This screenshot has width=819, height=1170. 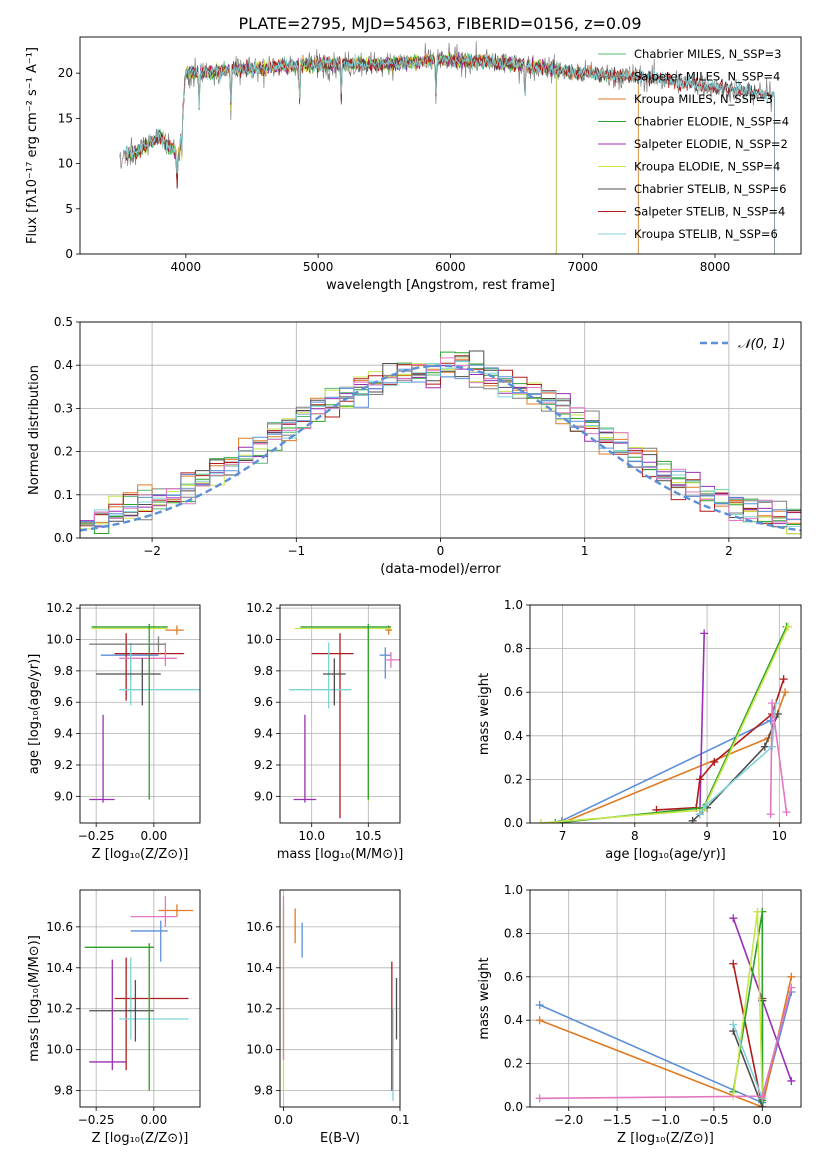 What do you see at coordinates (63, 671) in the screenshot?
I see `z-age-ytick-label: 9.8` at bounding box center [63, 671].